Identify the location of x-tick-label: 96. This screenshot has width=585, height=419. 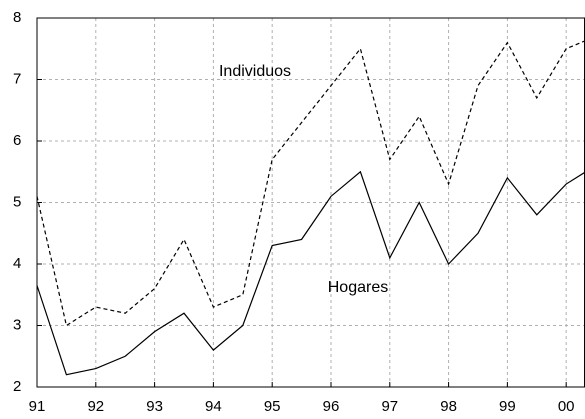
(331, 406).